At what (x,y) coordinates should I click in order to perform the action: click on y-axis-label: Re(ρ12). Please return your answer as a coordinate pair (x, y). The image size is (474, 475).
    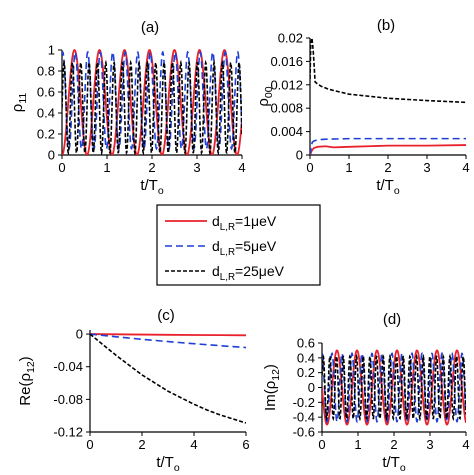
    Looking at the image, I should click on (27, 380).